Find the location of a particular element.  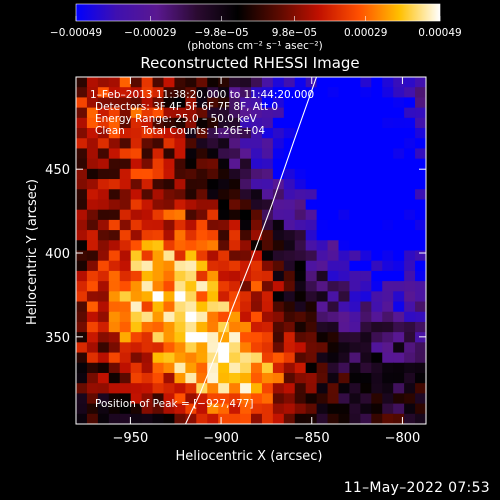

chart-title: Reconstructed RHESSI Image is located at coordinates (249, 63).